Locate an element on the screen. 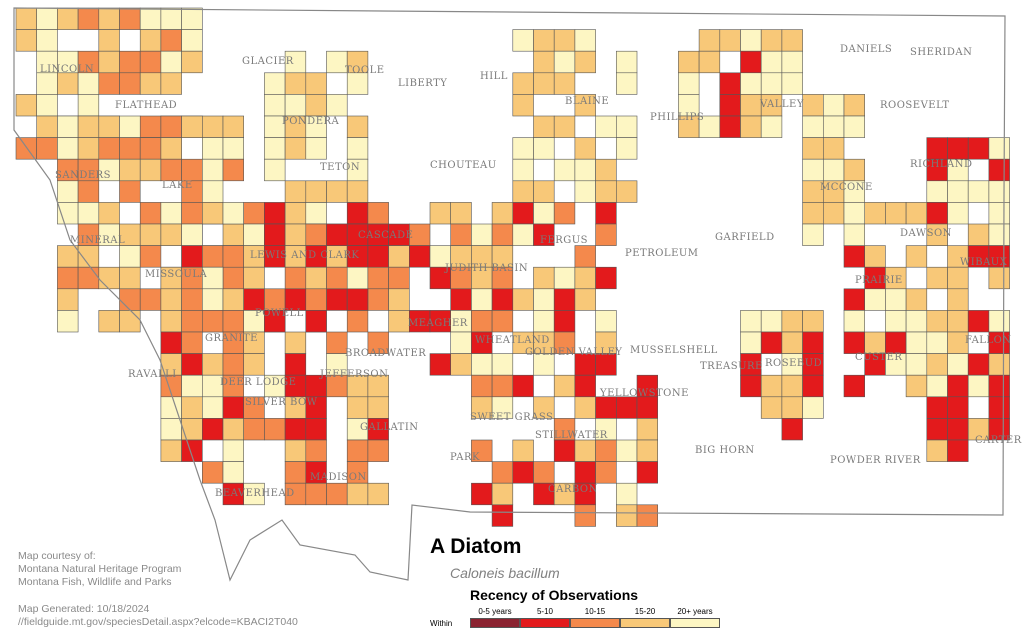  county-label: ROOSEVELT is located at coordinates (915, 105).